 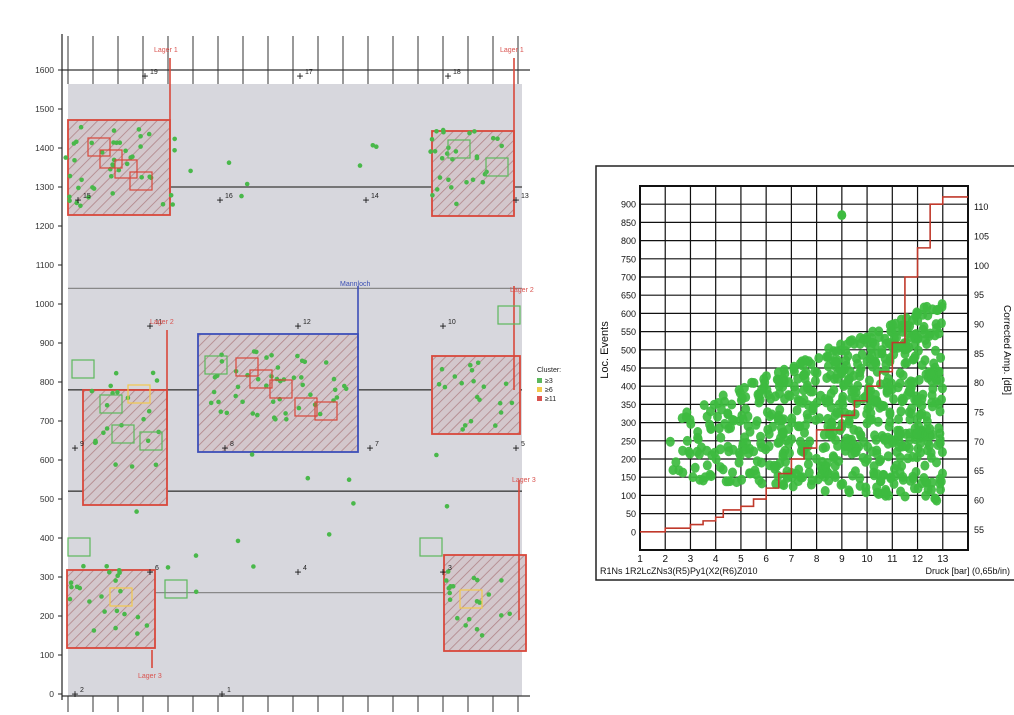 What do you see at coordinates (979, 324) in the screenshot?
I see `right-y2-tick-label: 90` at bounding box center [979, 324].